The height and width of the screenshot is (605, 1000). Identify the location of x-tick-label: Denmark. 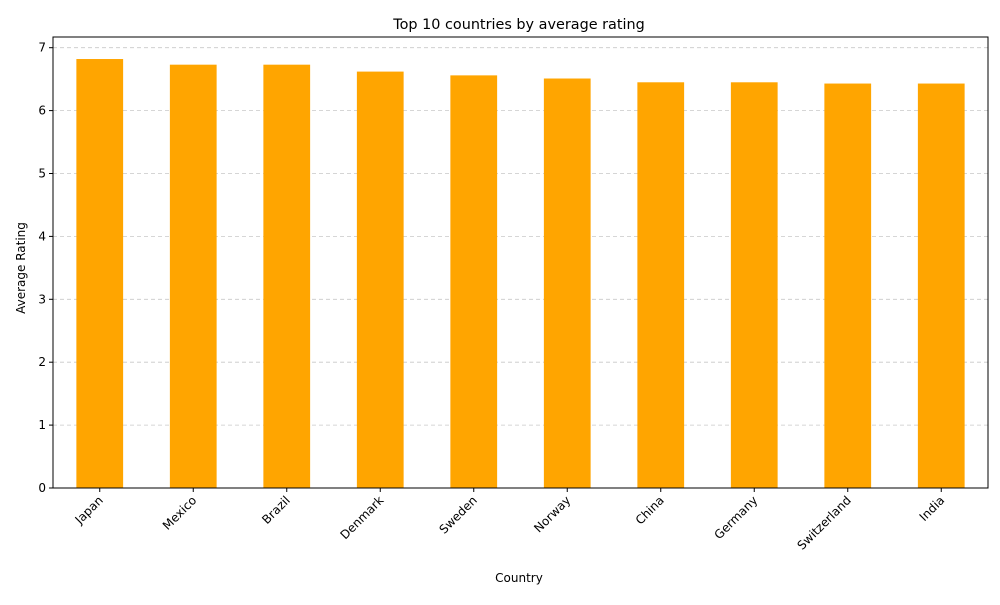
(361, 517).